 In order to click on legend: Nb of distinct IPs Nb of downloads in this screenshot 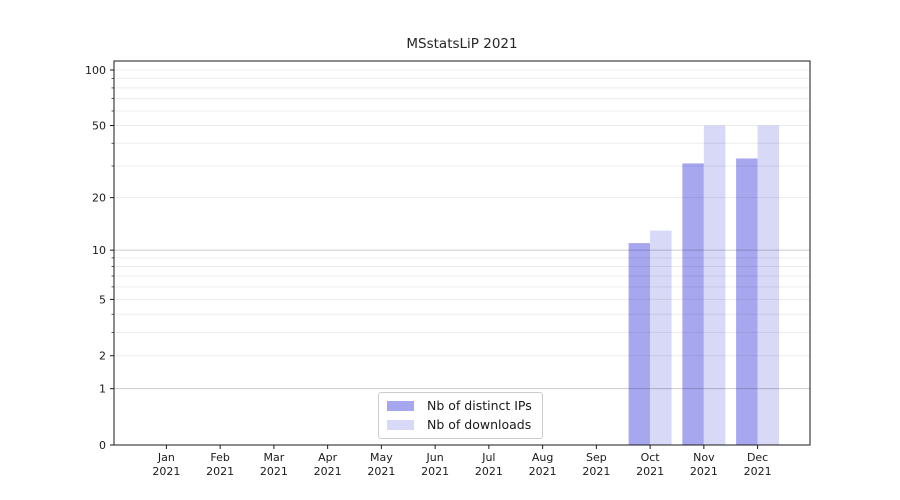, I will do `click(460, 415)`.